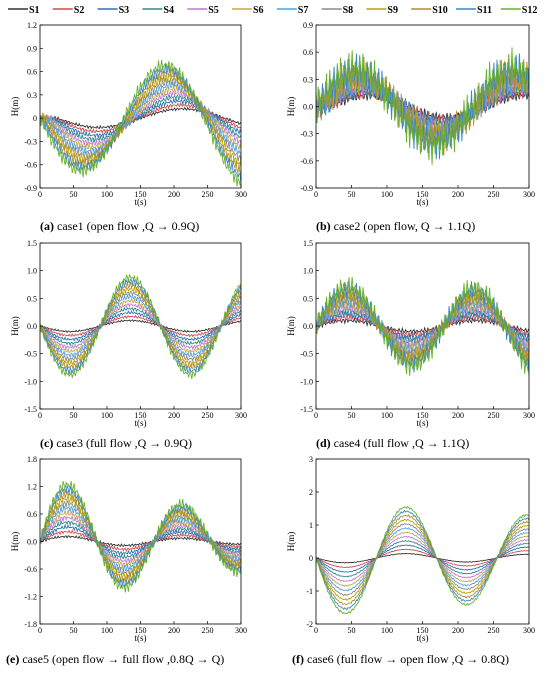 The height and width of the screenshot is (673, 550). Describe the element at coordinates (311, 459) in the screenshot. I see `y-tick-label: 3` at that location.